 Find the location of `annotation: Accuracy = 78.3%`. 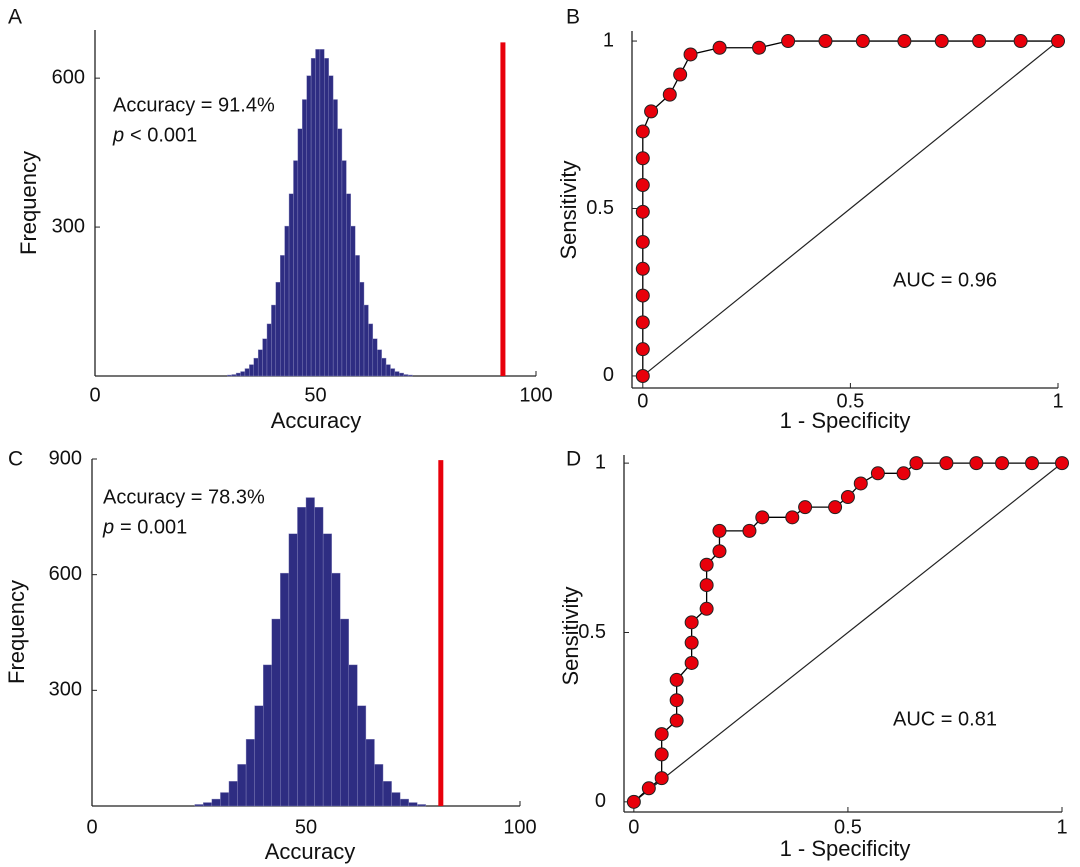

annotation: Accuracy = 78.3% is located at coordinates (184, 497).